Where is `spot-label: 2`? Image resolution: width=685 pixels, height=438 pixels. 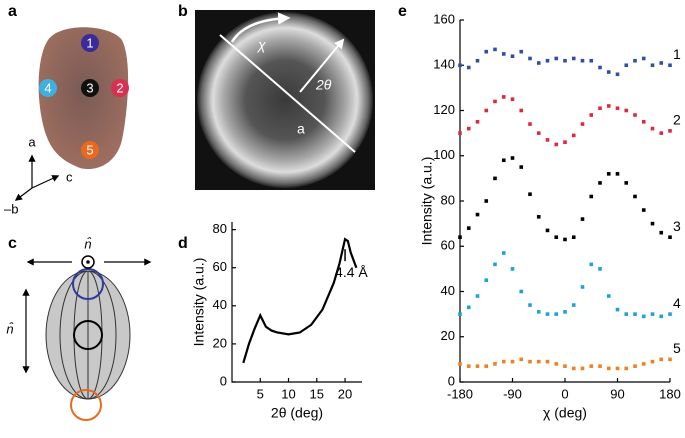
spot-label: 2 is located at coordinates (119, 87).